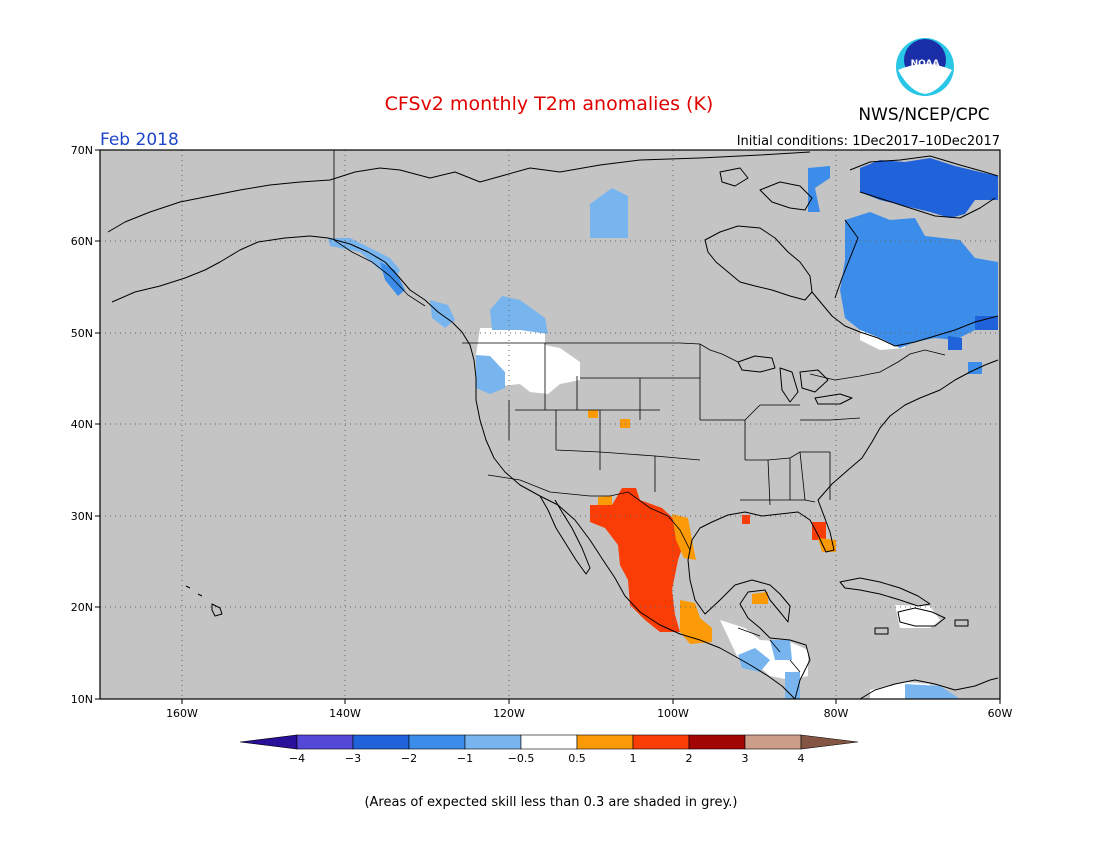 The image size is (1100, 850). What do you see at coordinates (521, 758) in the screenshot?
I see `colorbar-label: −0.5` at bounding box center [521, 758].